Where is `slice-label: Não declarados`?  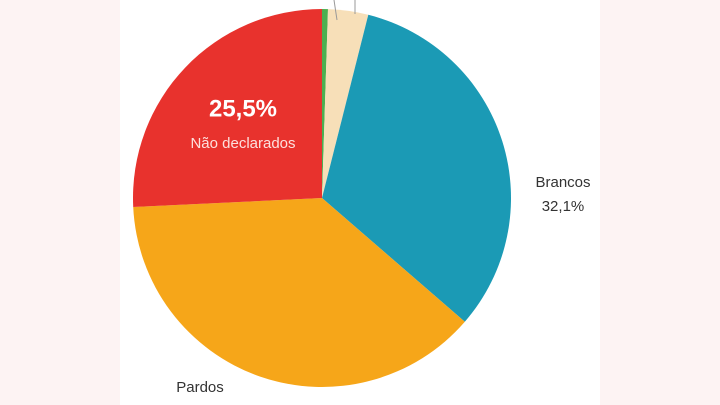
slice-label: Não declarados is located at coordinates (242, 143).